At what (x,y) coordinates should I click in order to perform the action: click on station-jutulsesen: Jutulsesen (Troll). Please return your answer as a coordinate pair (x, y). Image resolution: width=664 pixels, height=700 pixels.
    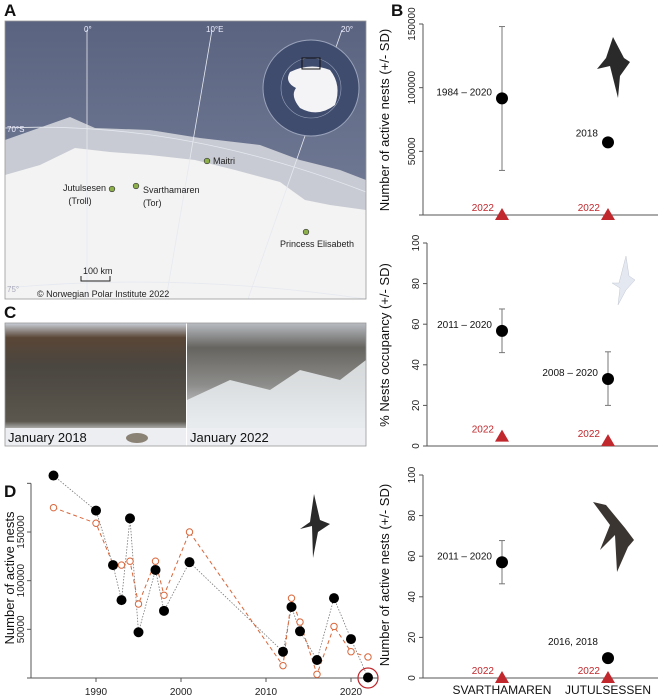
    Looking at the image, I should click on (89, 194).